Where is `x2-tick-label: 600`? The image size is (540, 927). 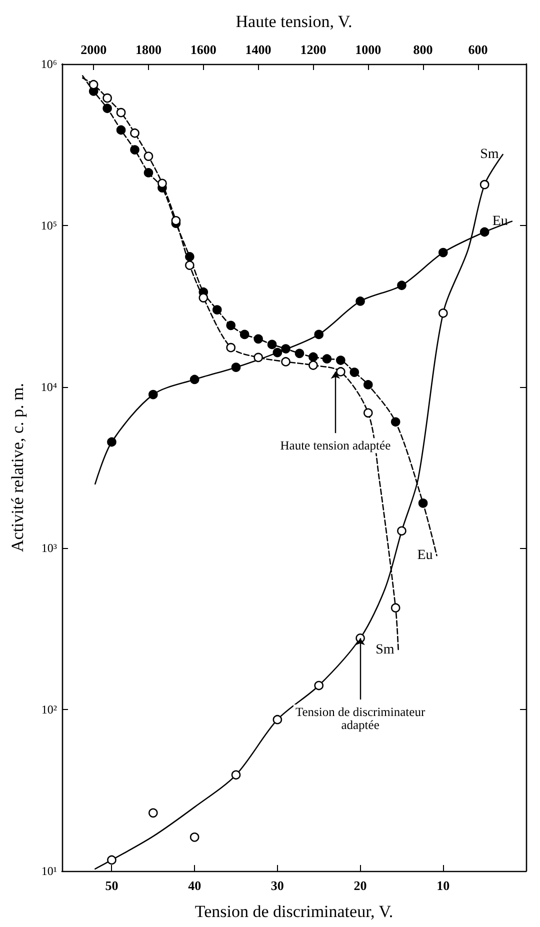
x2-tick-label: 600 is located at coordinates (478, 49).